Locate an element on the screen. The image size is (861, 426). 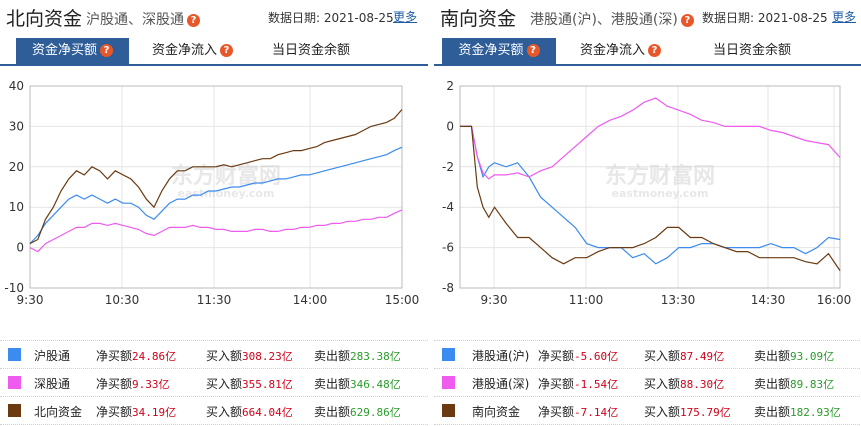
sell-value: 182.93亿 is located at coordinates (815, 412).